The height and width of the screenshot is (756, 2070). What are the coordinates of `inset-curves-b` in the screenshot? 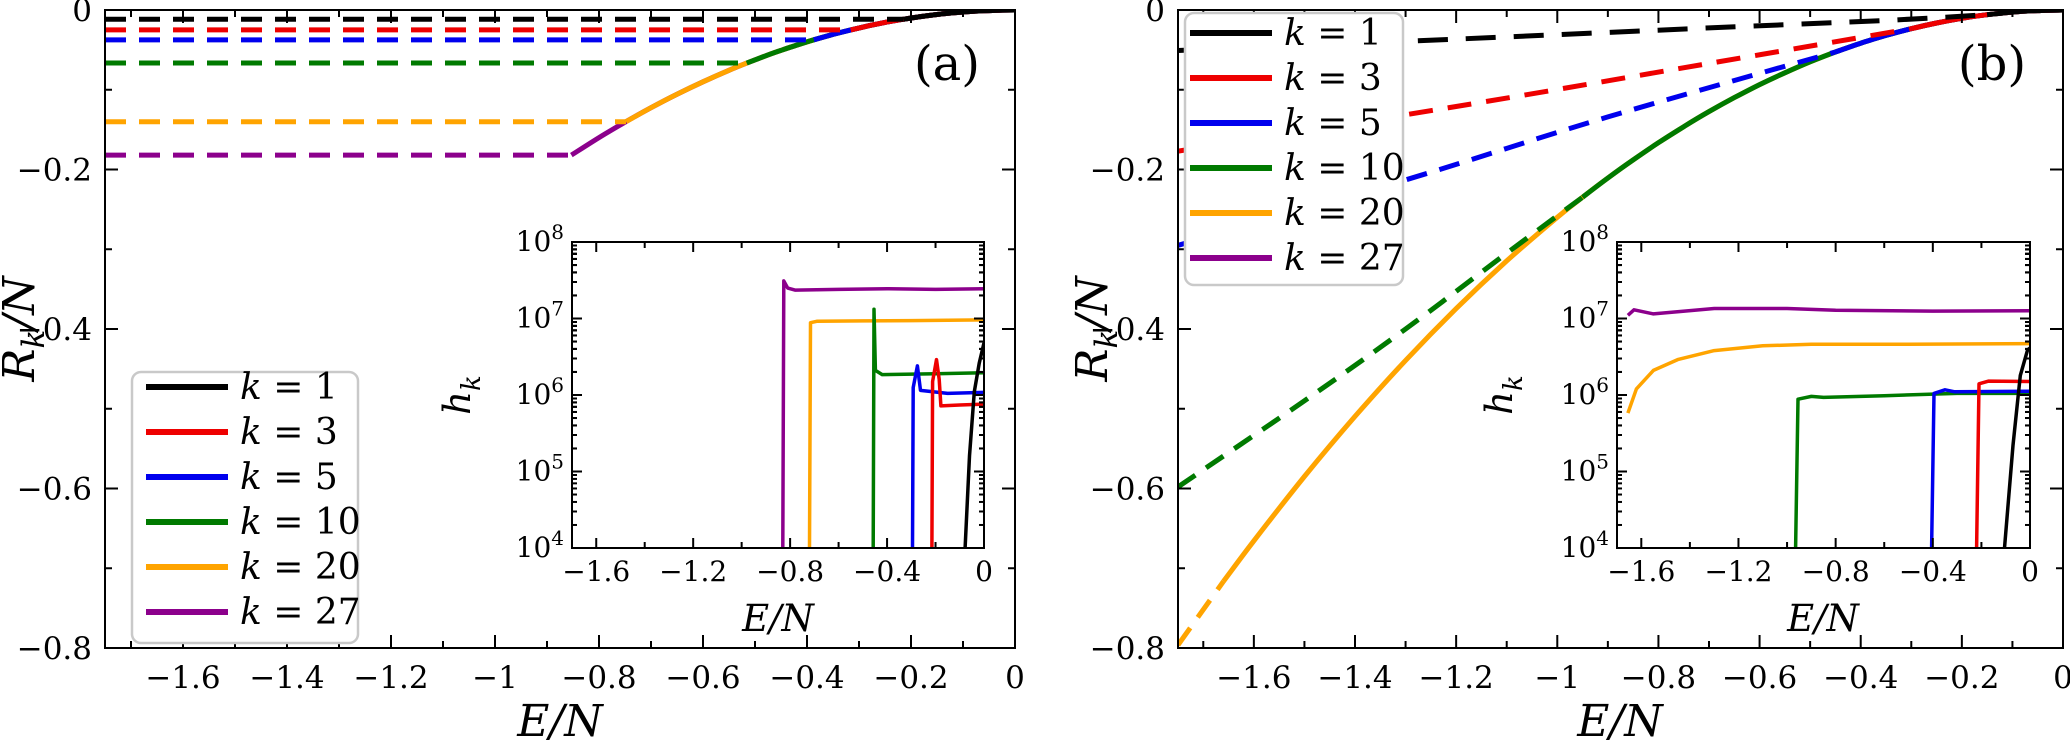 It's located at (1828, 427).